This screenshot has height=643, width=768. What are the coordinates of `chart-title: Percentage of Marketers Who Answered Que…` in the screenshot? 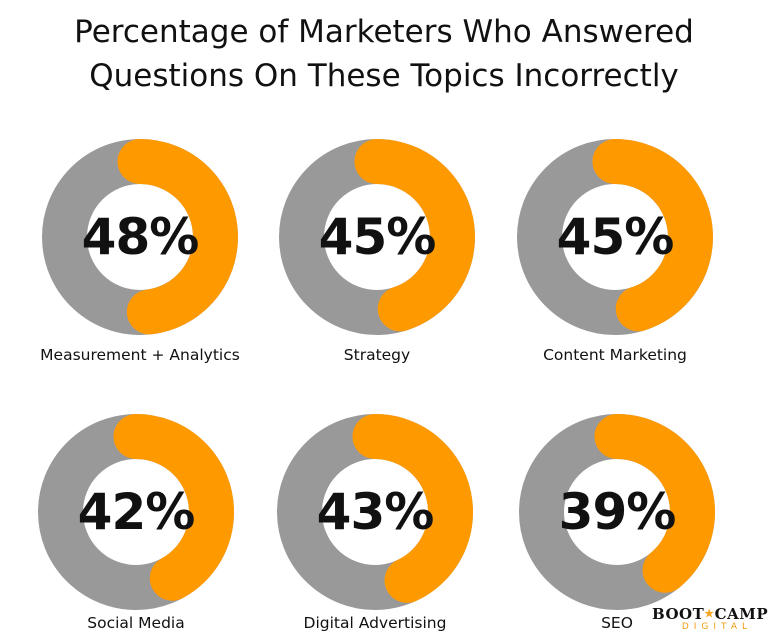 It's located at (384, 54).